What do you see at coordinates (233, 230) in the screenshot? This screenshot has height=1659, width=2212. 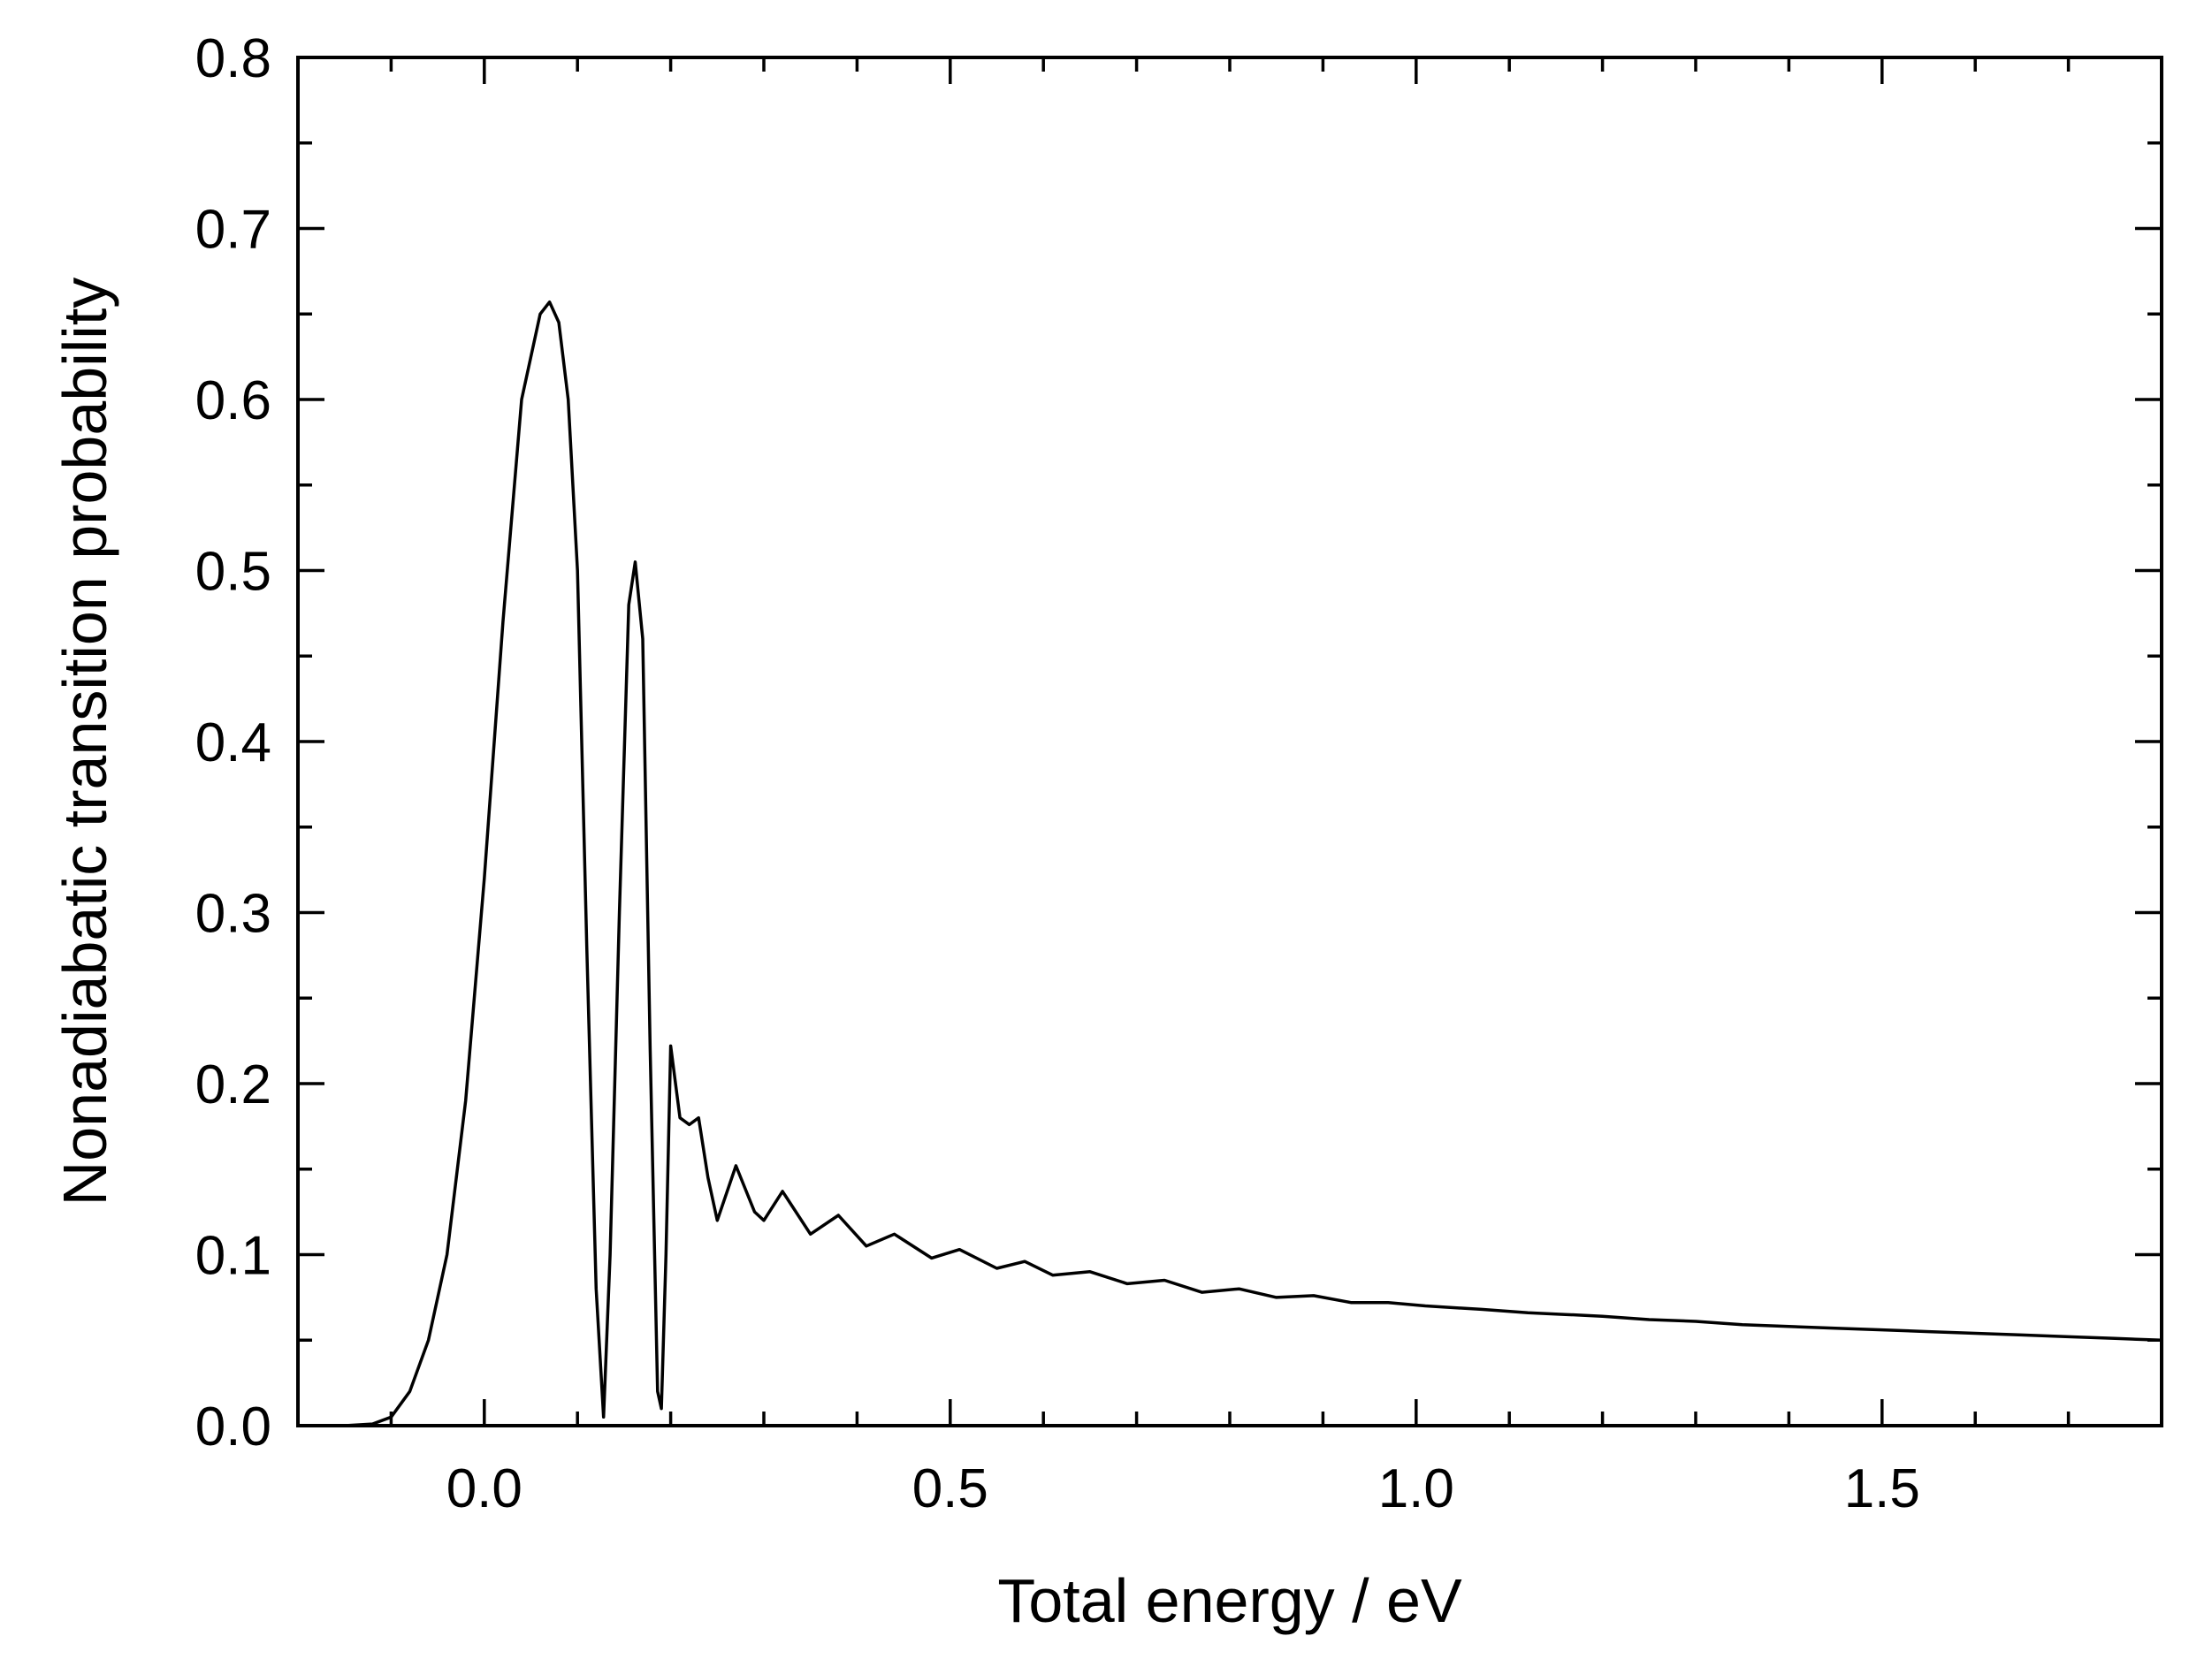 I see `y-tick-label: 0.7` at bounding box center [233, 230].